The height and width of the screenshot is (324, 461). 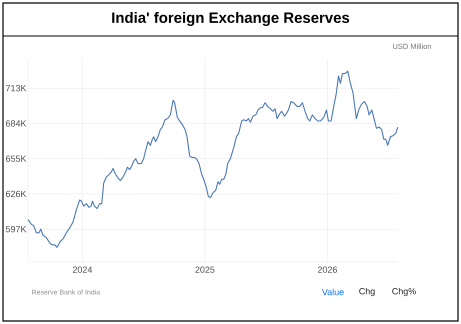 What do you see at coordinates (205, 269) in the screenshot?
I see `x-tick-label: 2025` at bounding box center [205, 269].